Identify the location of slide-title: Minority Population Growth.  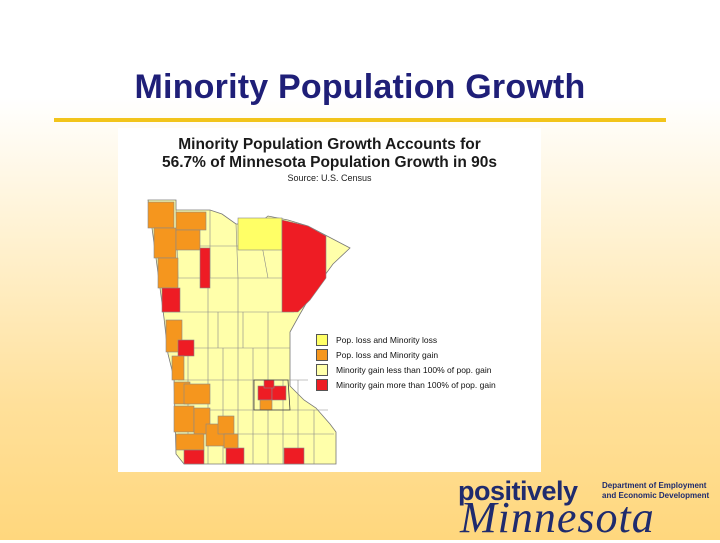
(360, 87).